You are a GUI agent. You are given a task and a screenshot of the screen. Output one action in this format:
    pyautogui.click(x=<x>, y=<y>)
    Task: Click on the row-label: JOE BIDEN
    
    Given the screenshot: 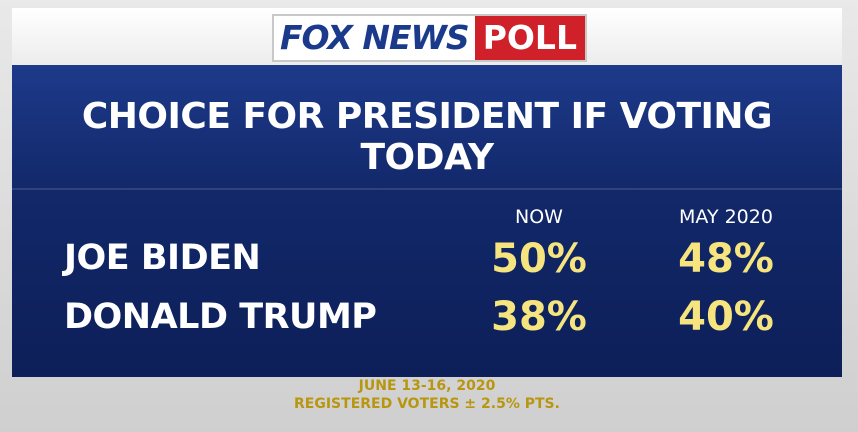 What is the action you would take?
    pyautogui.click(x=162, y=258)
    